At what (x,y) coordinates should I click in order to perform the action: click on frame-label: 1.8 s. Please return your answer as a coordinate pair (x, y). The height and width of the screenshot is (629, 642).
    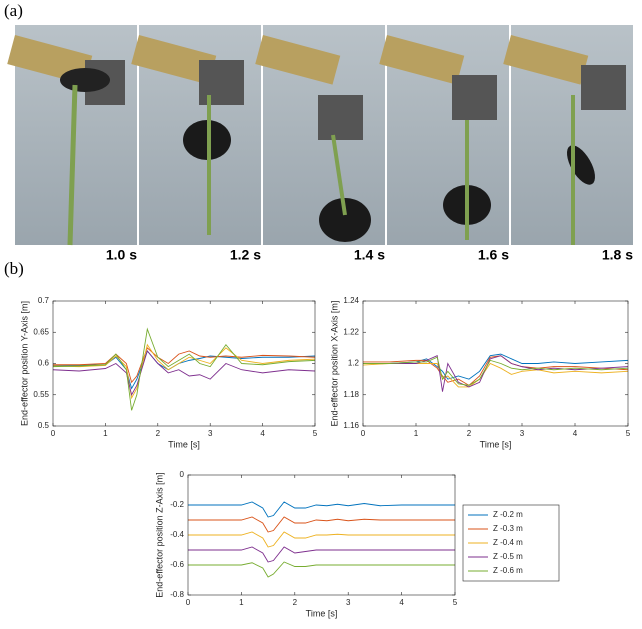
    Looking at the image, I should click on (617, 255).